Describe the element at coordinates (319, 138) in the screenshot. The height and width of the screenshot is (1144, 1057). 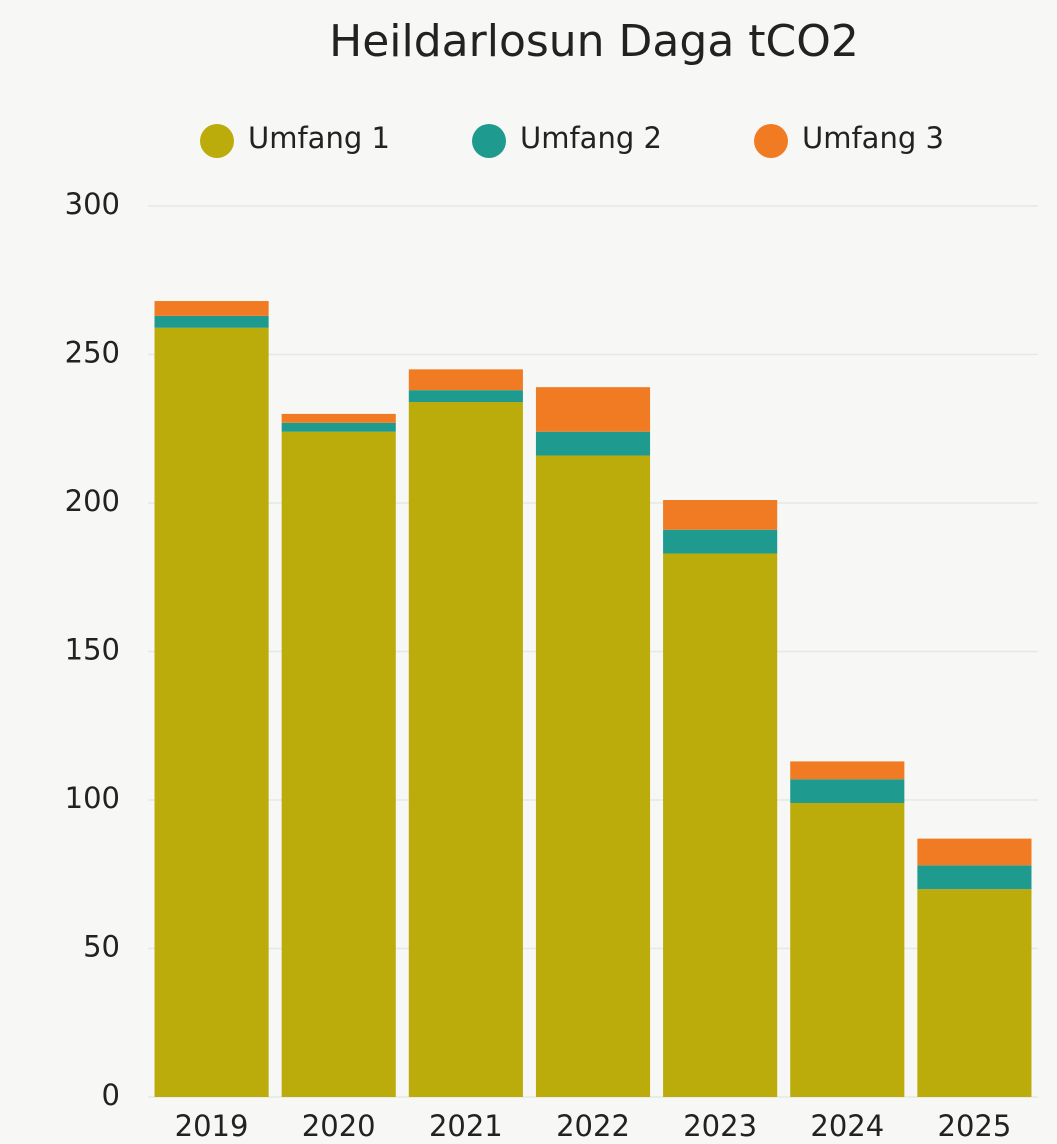
I see `legend-label: Umfang 1` at that location.